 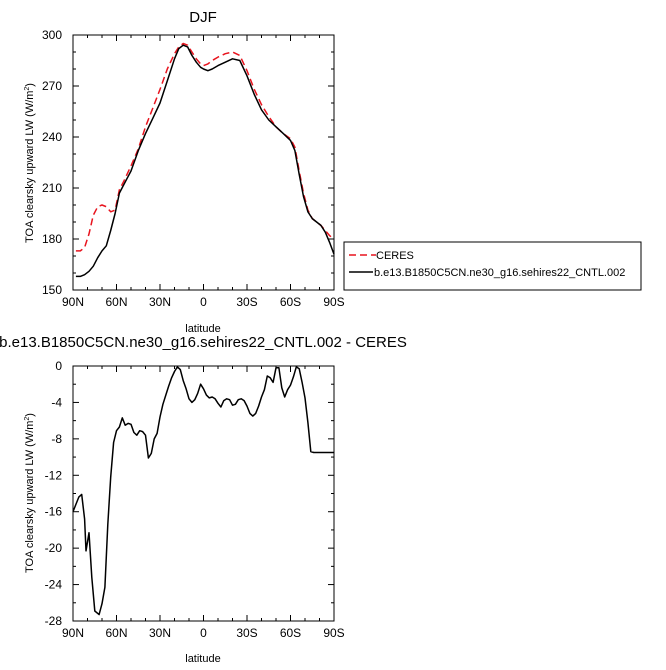 I want to click on y-tick-label: 150, so click(x=52, y=290).